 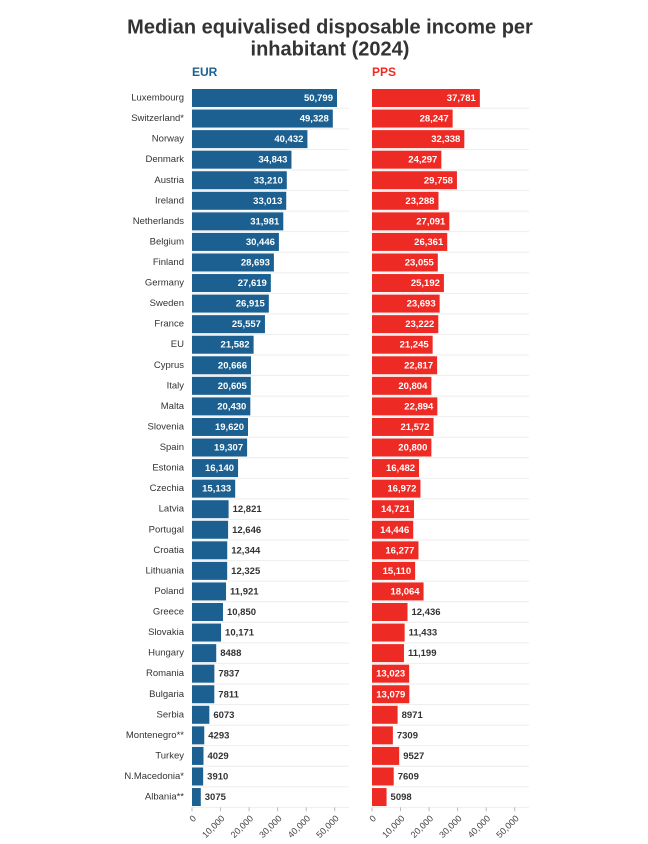 I want to click on y-tick-label: Romania, so click(x=165, y=673).